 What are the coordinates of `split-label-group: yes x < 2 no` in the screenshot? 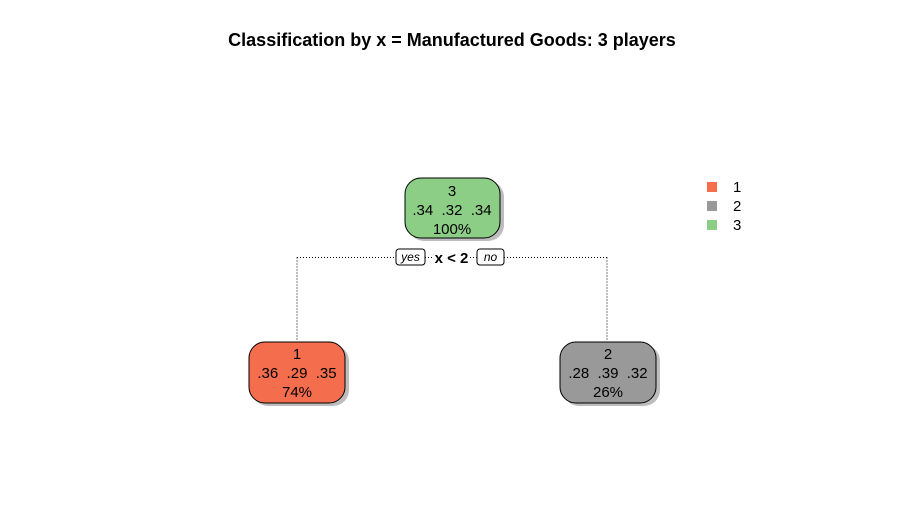 It's located at (450, 257).